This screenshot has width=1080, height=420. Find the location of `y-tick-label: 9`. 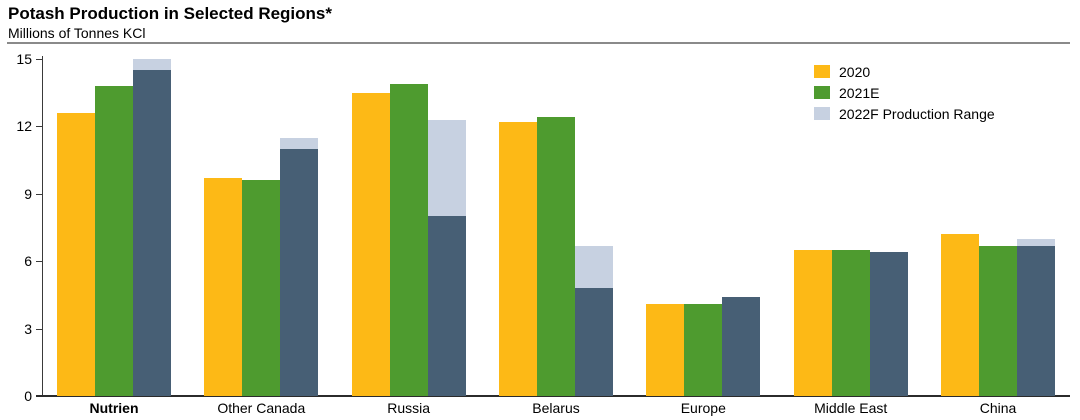

y-tick-label: 9 is located at coordinates (28, 194).